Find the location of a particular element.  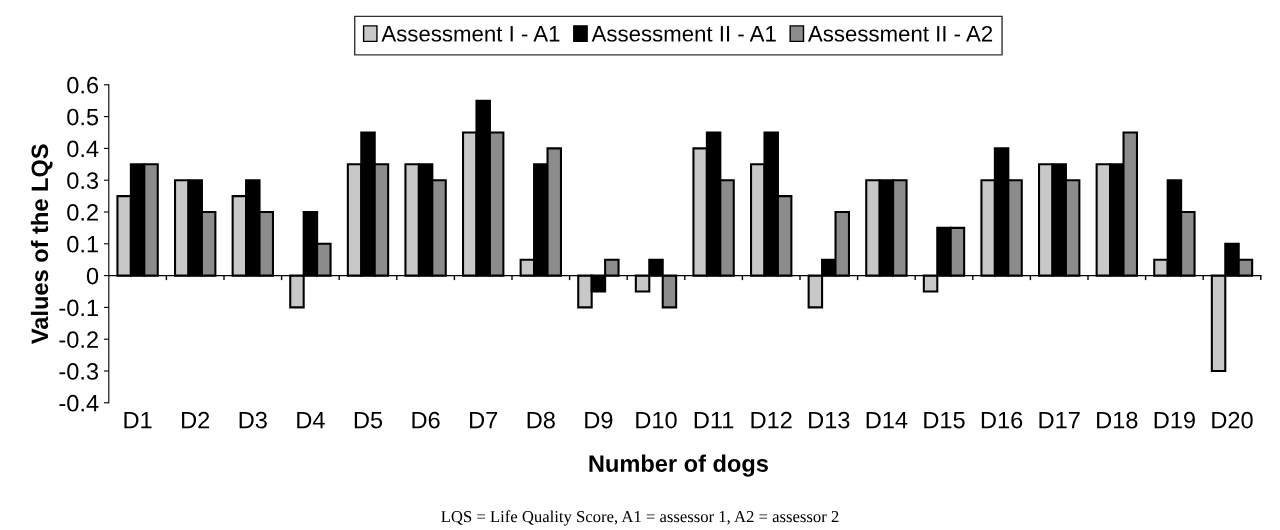

text: LQS = Life Quality Score, A1 = assessor 1, A2 = assessor 2 is located at coordinates (640, 518).